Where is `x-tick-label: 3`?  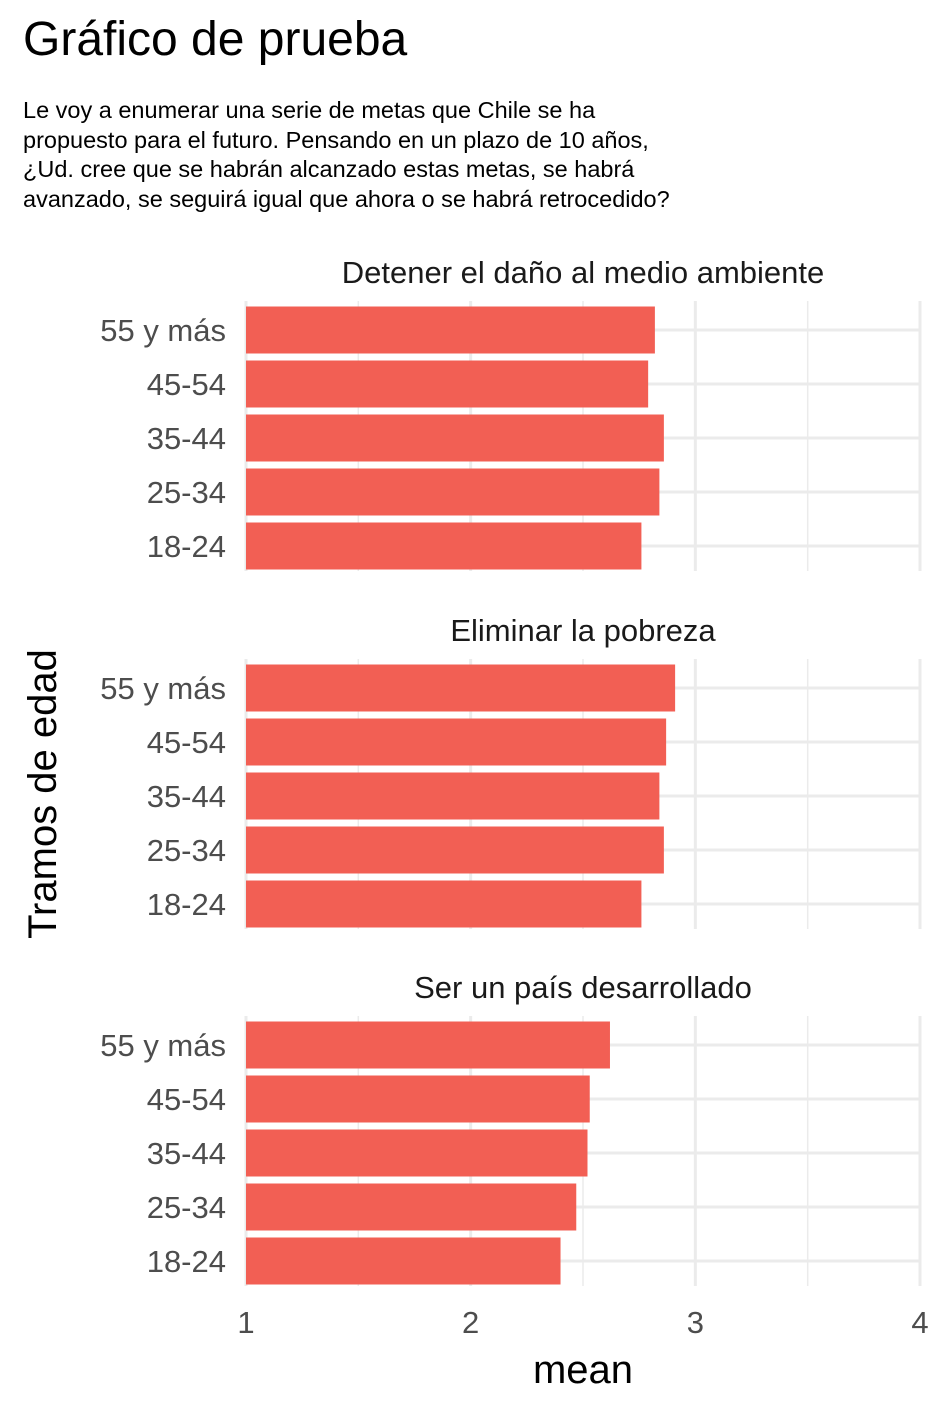
x-tick-label: 3 is located at coordinates (695, 1322).